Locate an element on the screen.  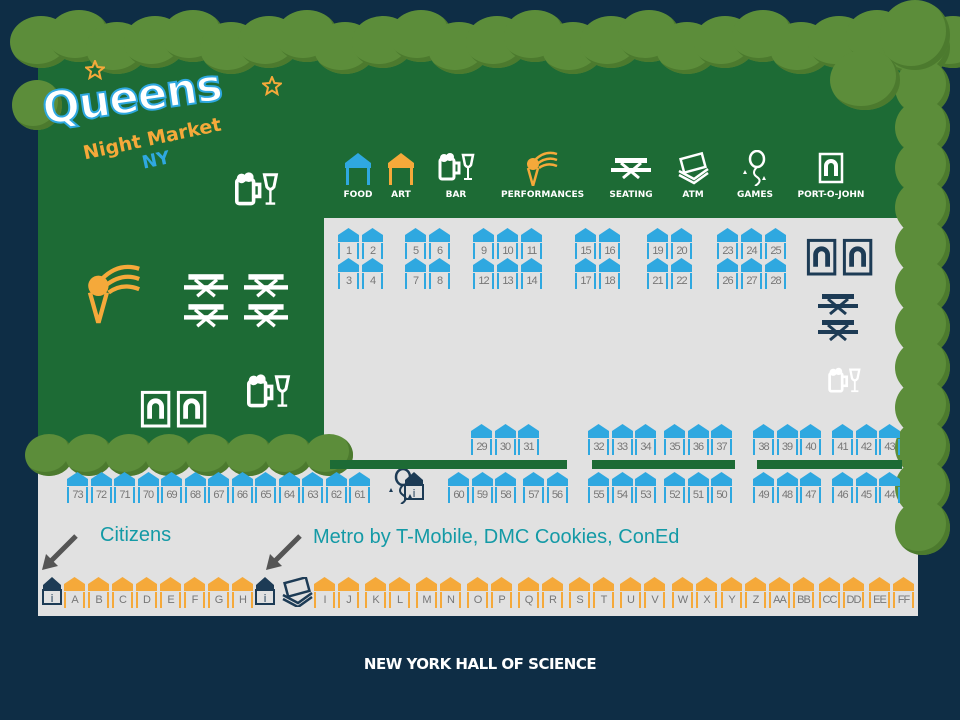
booth-53: 53 is located at coordinates (645, 492).